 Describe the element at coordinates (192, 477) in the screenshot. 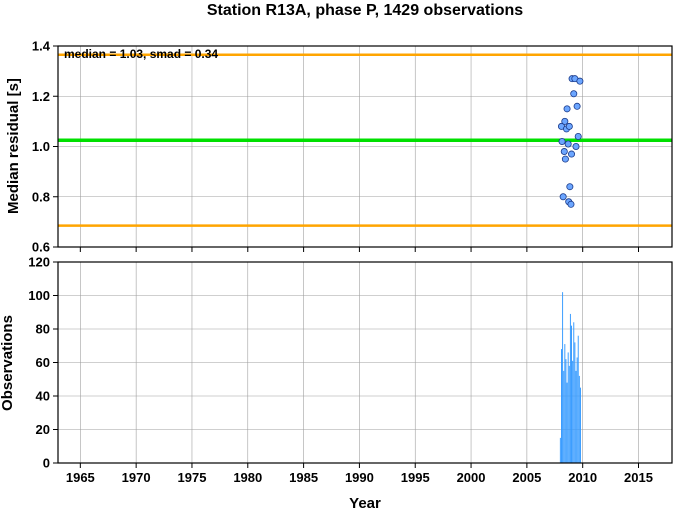

I see `bottom-x-tick-label: 1975` at that location.